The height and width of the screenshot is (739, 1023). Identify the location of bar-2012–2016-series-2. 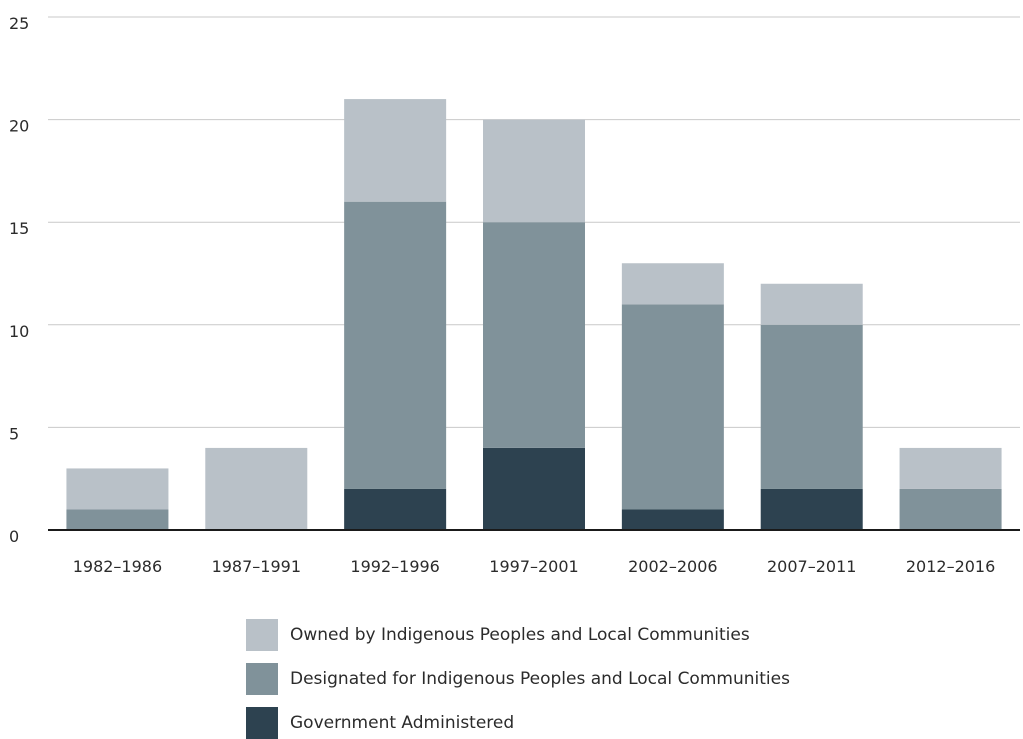
(950, 468).